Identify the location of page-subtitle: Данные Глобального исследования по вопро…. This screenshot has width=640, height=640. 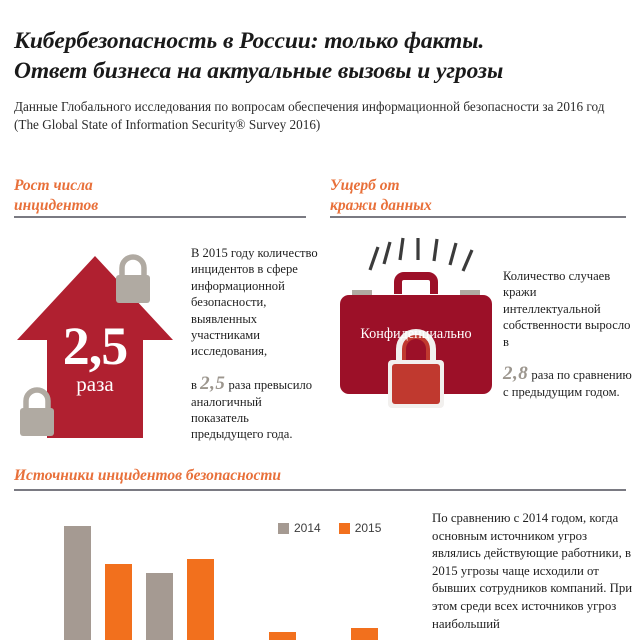
(309, 115).